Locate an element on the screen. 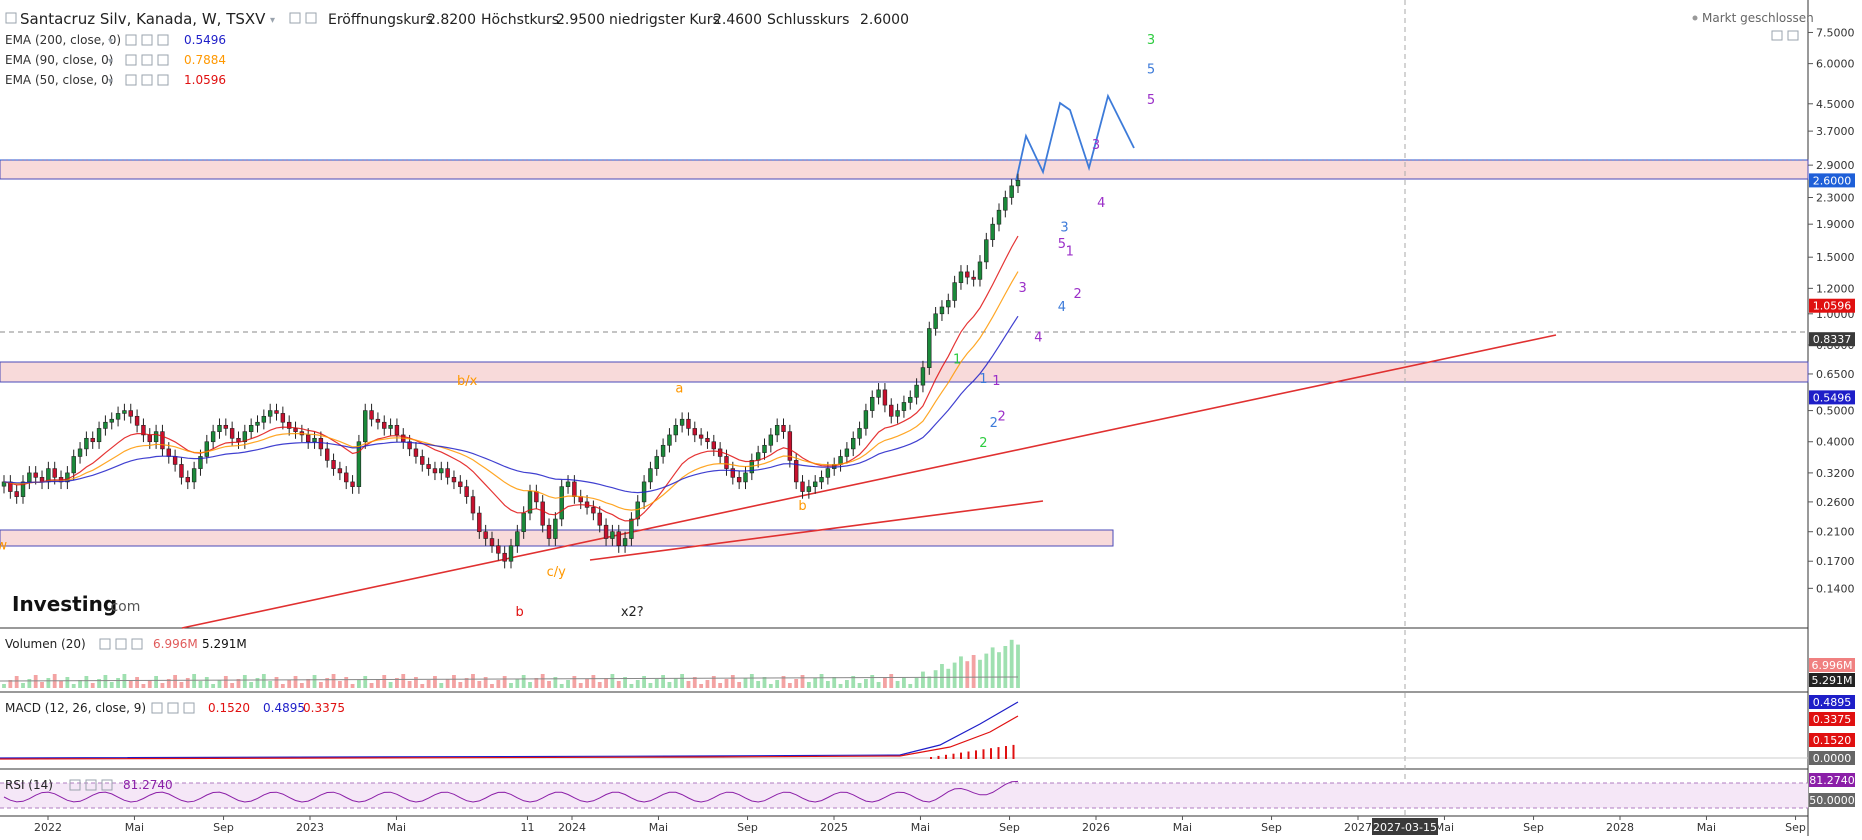 The image size is (1862, 840). high-label: Höchstkurs is located at coordinates (520, 20).